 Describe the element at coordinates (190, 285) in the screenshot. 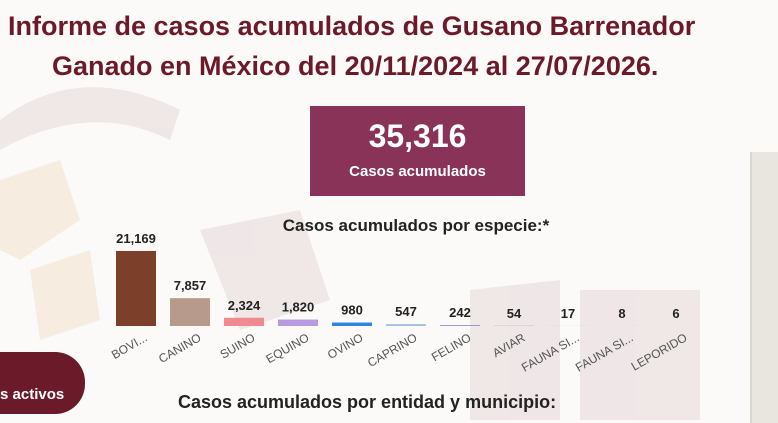

I see `data-label: 7,857` at that location.